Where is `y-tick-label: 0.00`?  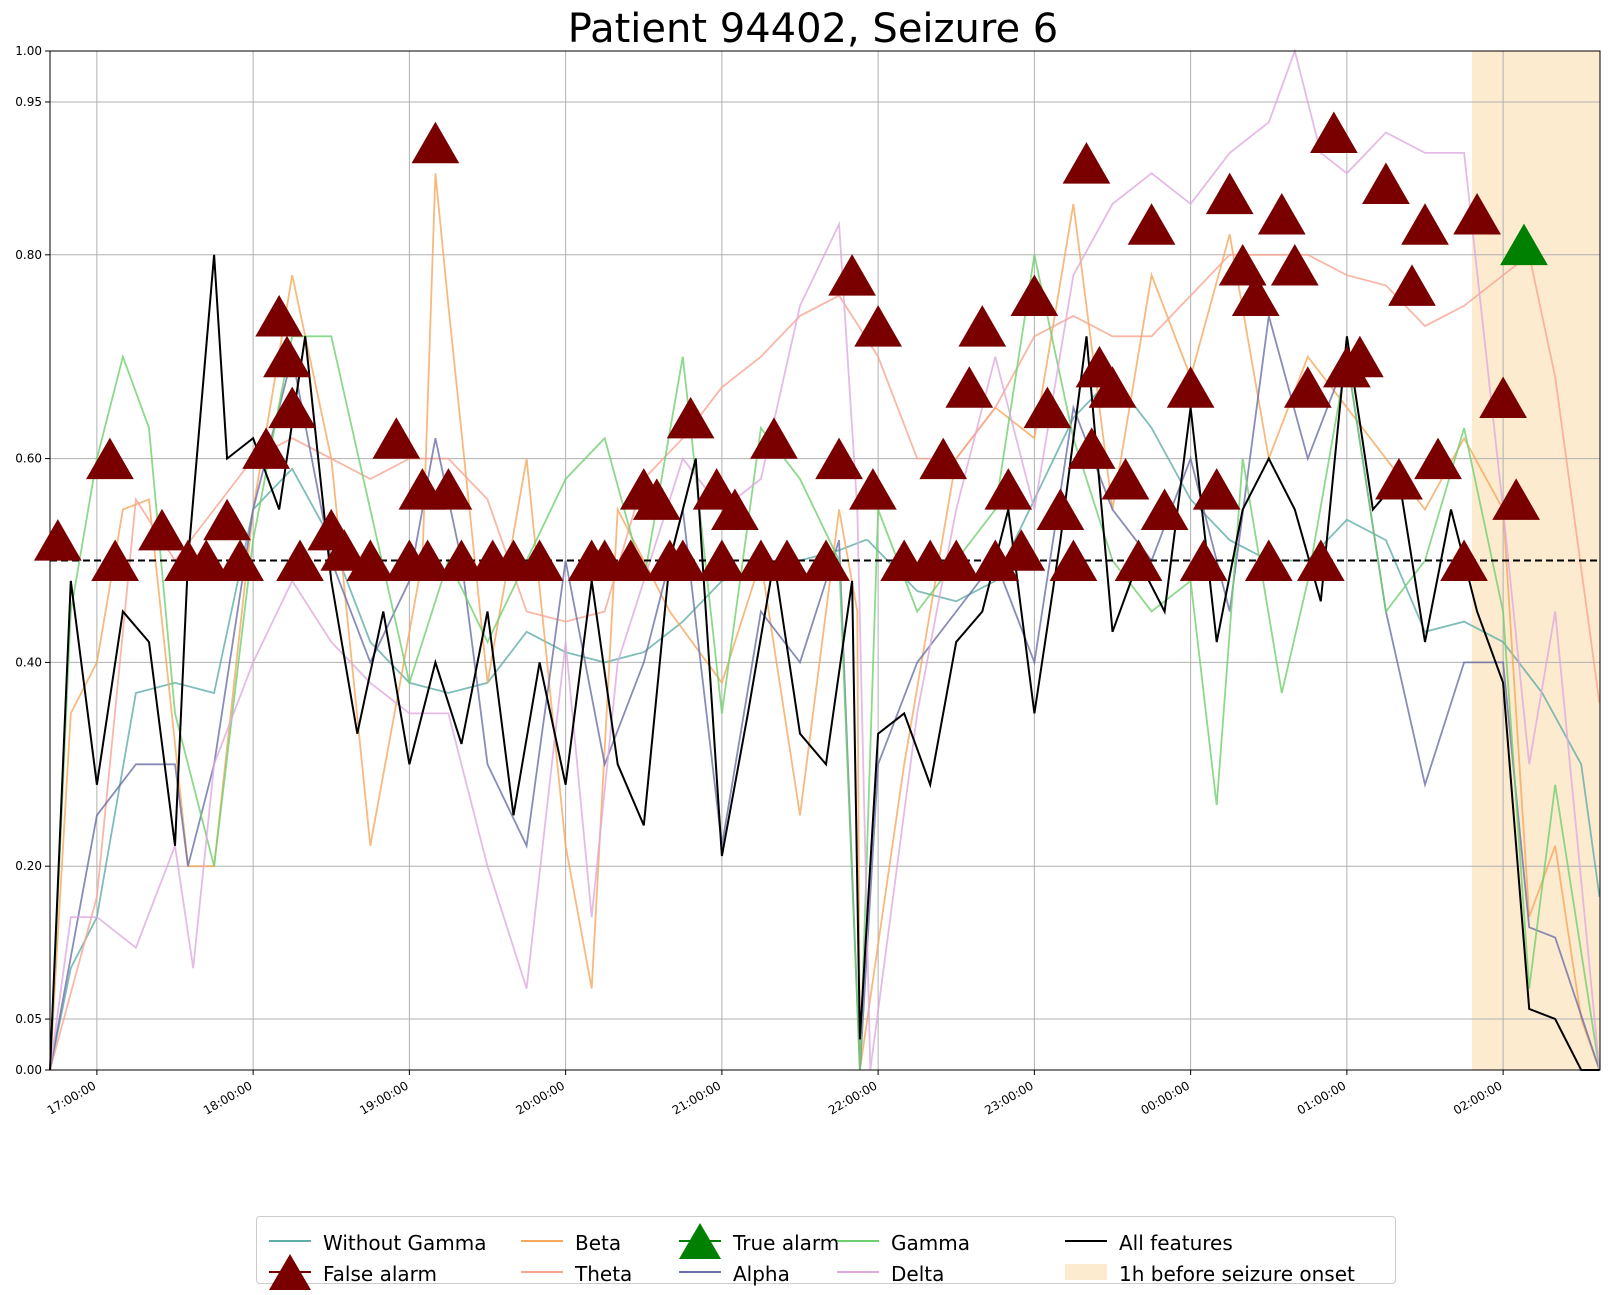
y-tick-label: 0.00 is located at coordinates (28, 1070).